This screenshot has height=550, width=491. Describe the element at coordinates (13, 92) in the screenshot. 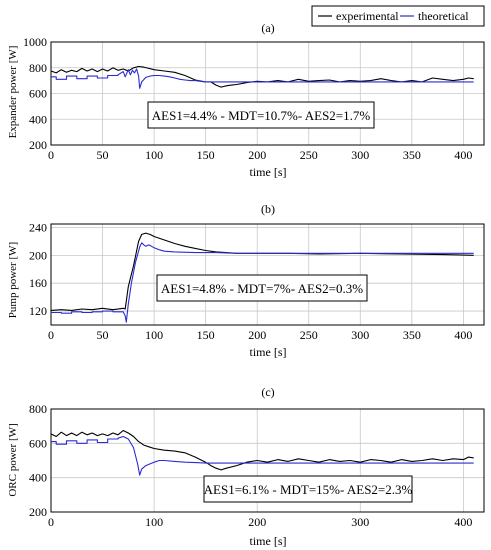

I see `panel-a-ylabel: Expander power [W]` at that location.